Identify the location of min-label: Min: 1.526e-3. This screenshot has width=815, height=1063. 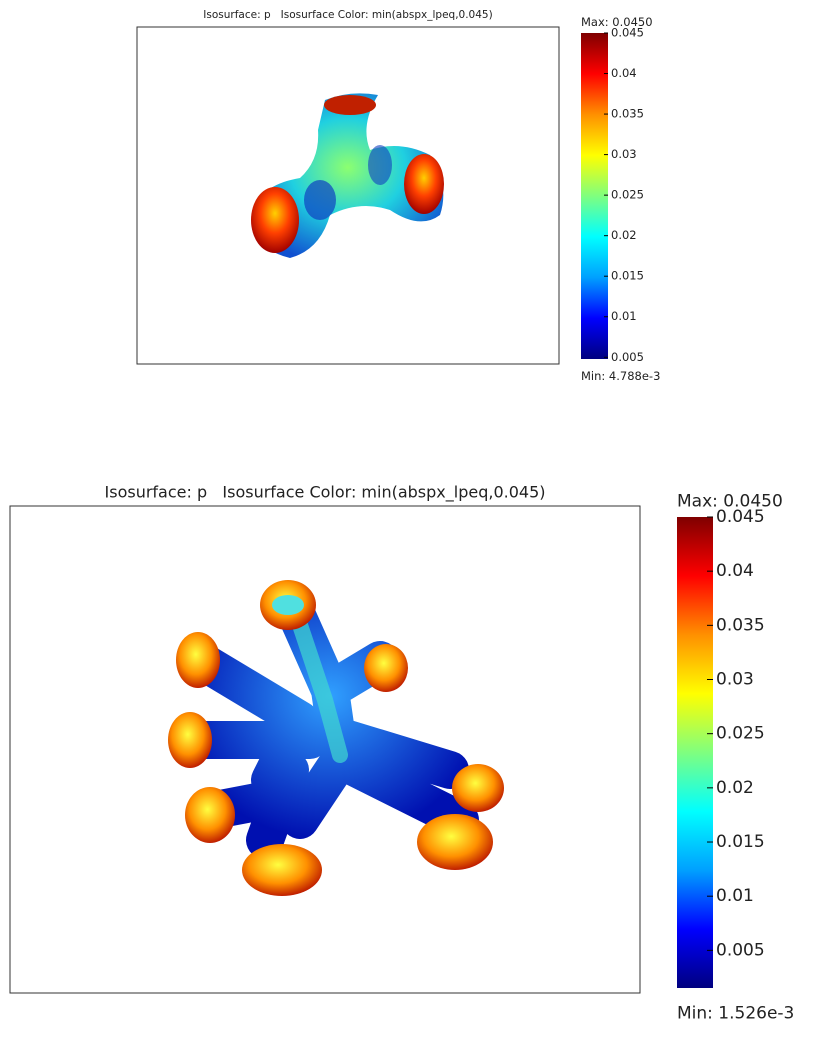
(735, 1014).